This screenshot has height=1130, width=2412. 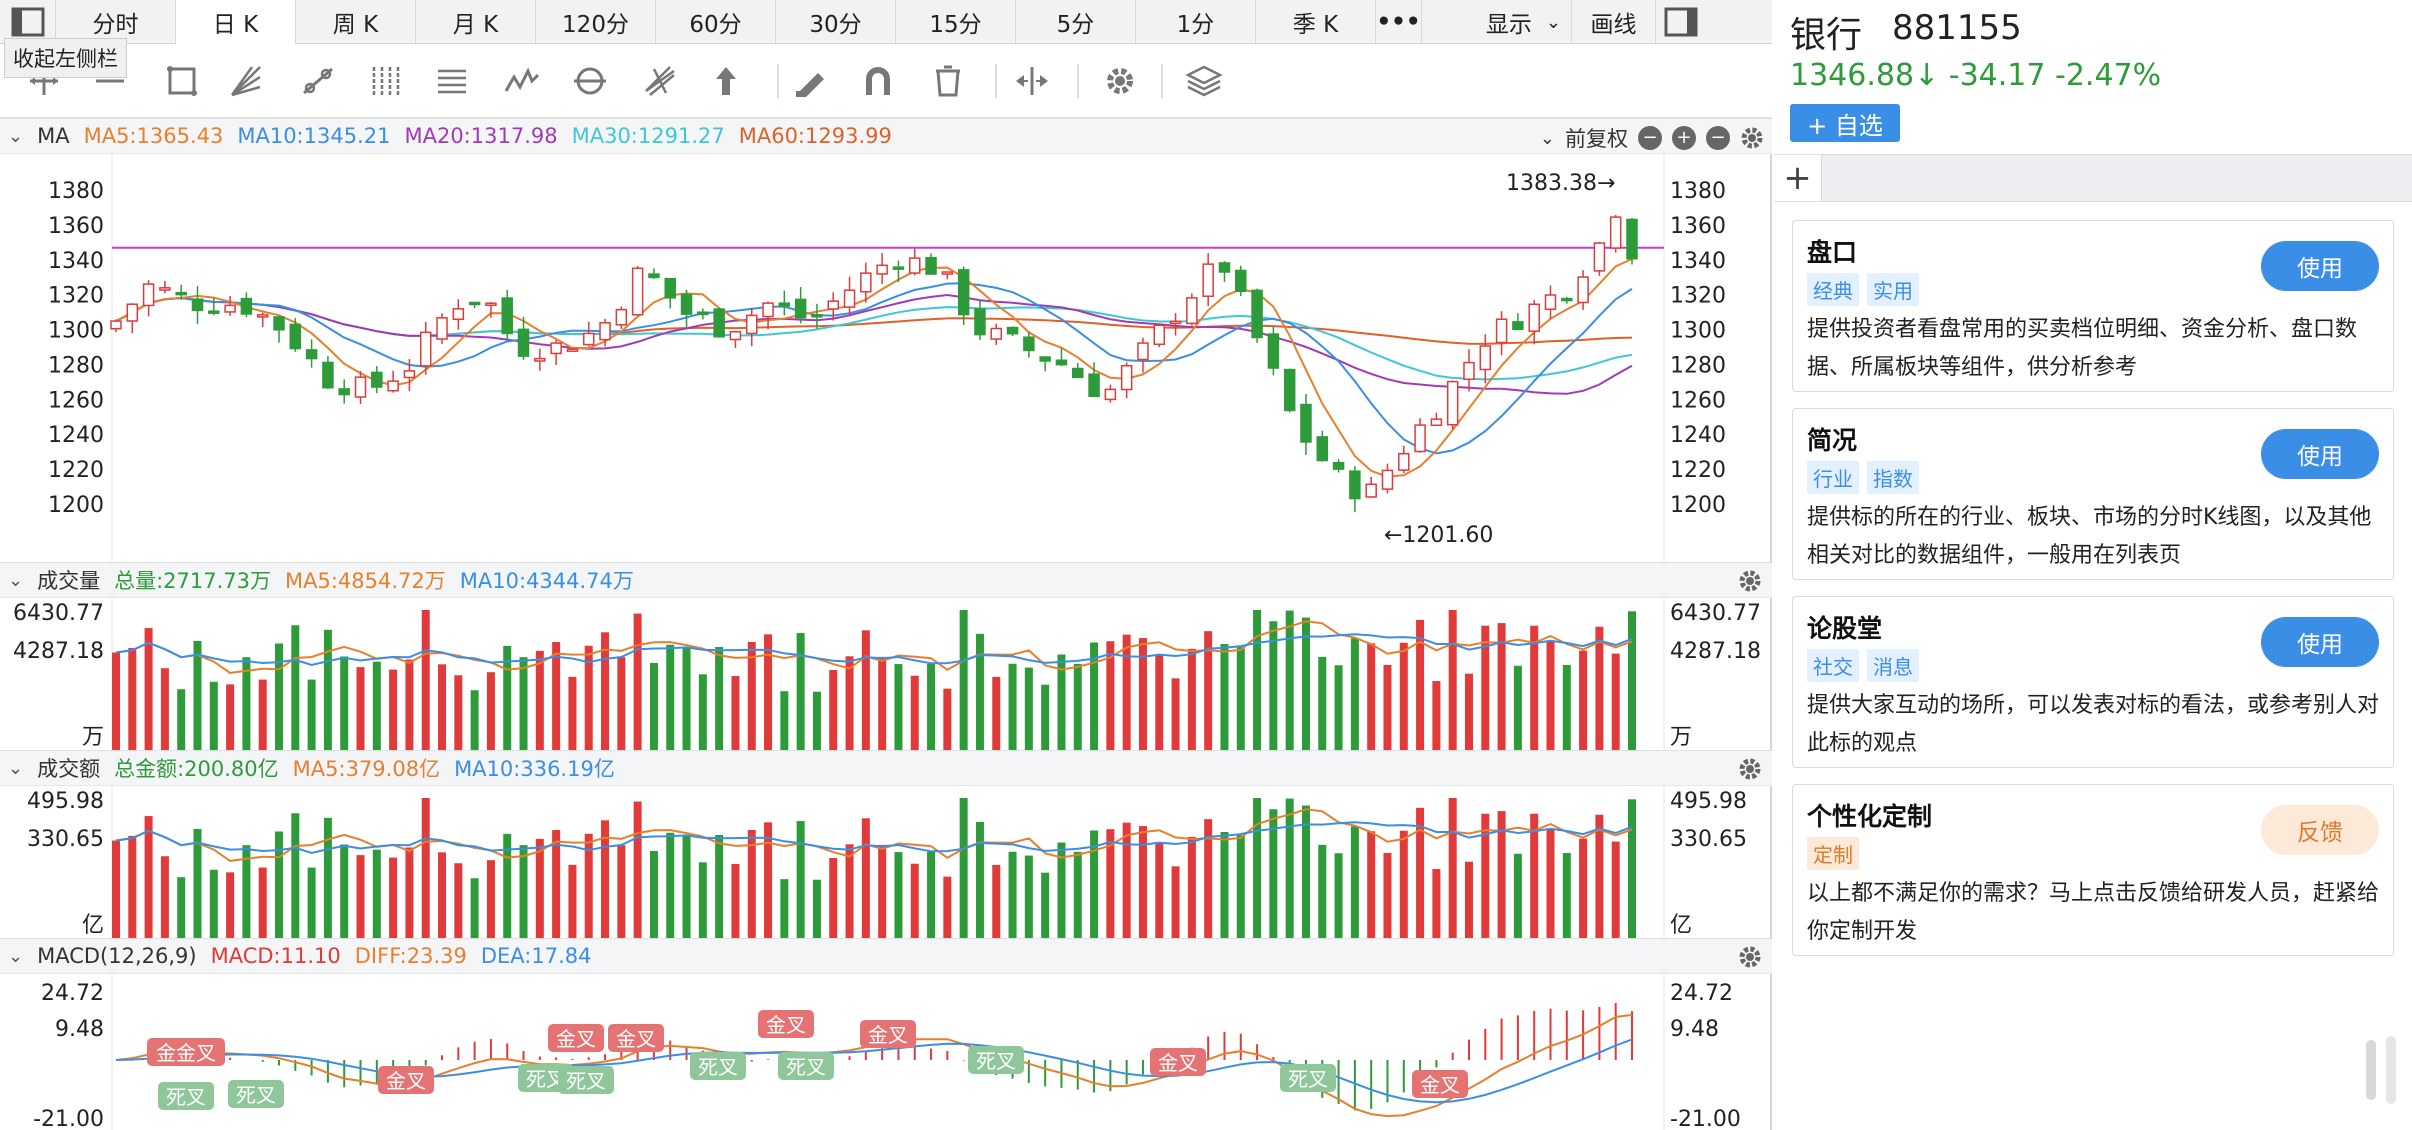 I want to click on layers-icon, so click(x=1204, y=81).